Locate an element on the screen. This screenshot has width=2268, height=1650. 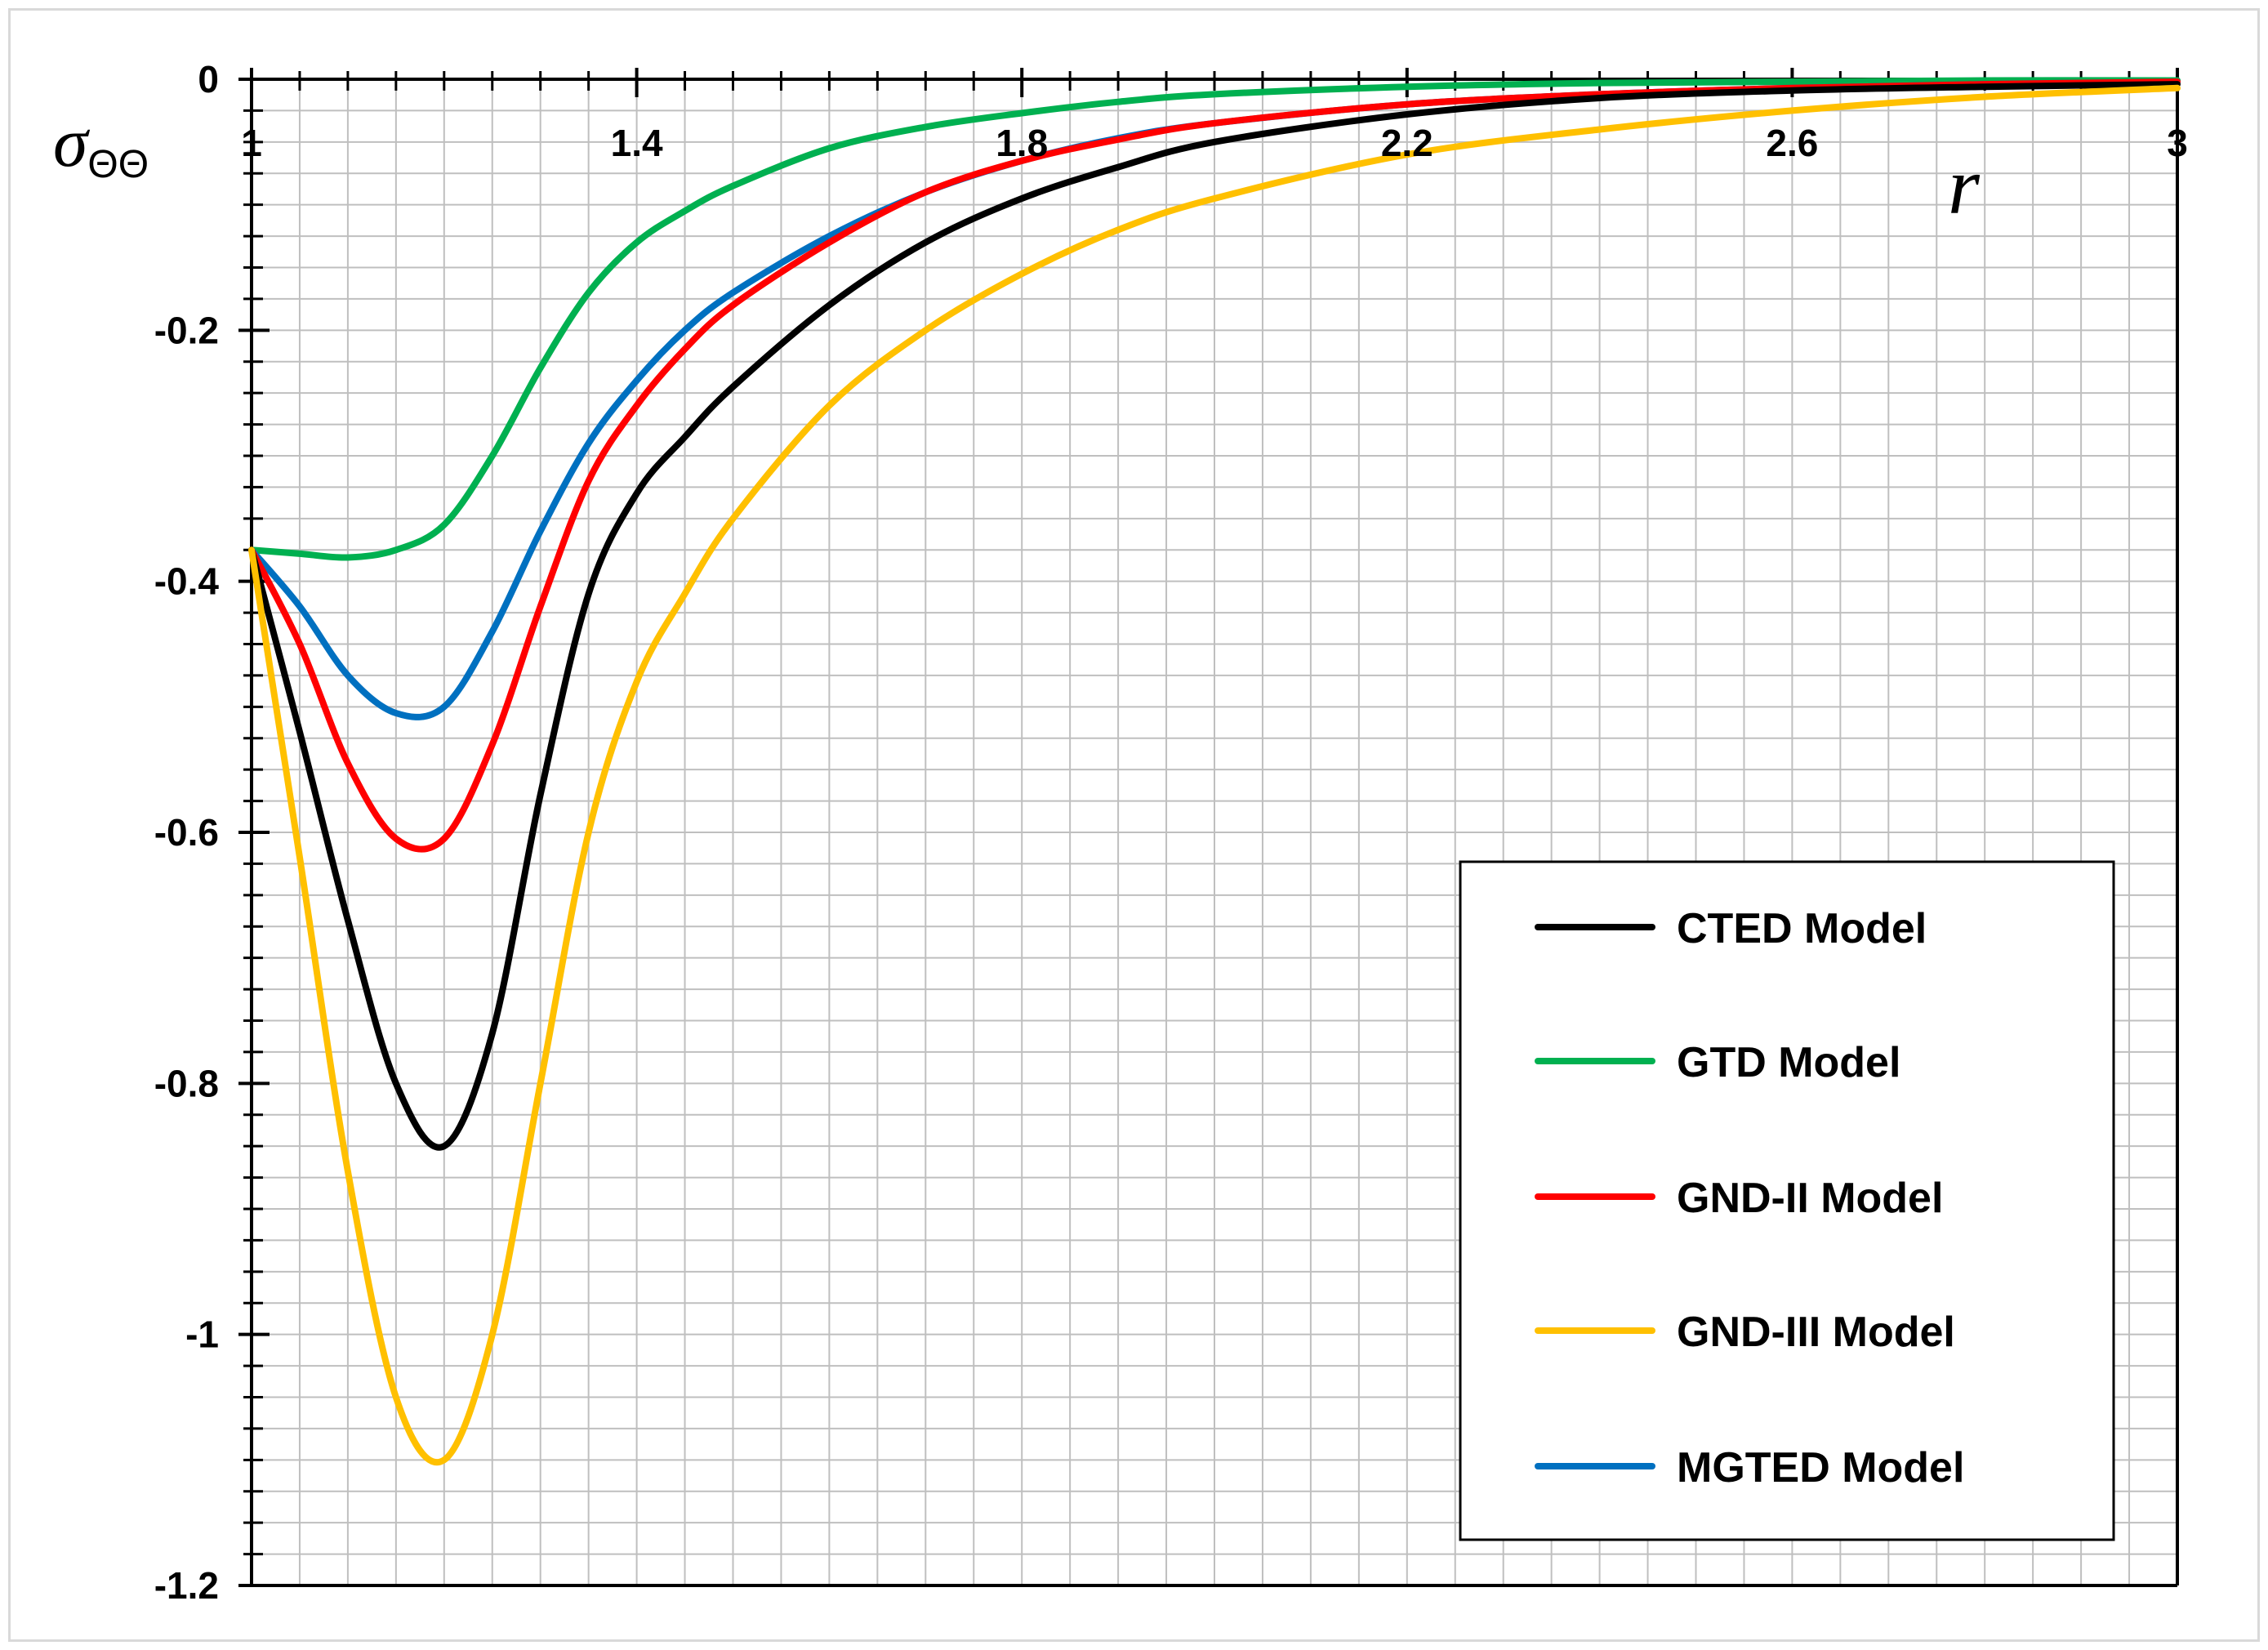
legend-label: GTD Model is located at coordinates (1788, 1062).